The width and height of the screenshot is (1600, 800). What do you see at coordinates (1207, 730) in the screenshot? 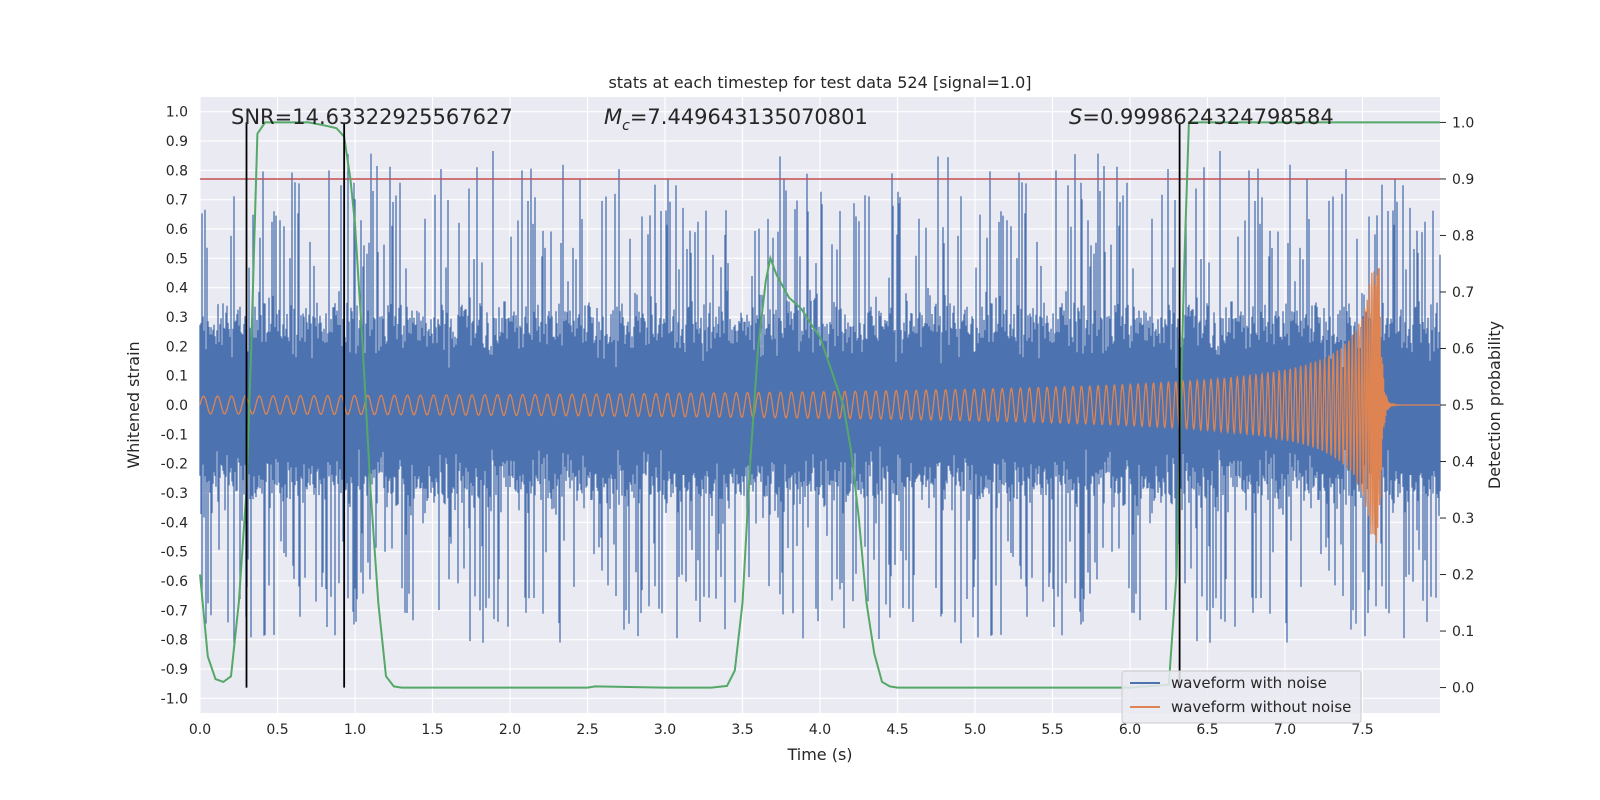
I see `x-tick-label: 6.5` at bounding box center [1207, 730].